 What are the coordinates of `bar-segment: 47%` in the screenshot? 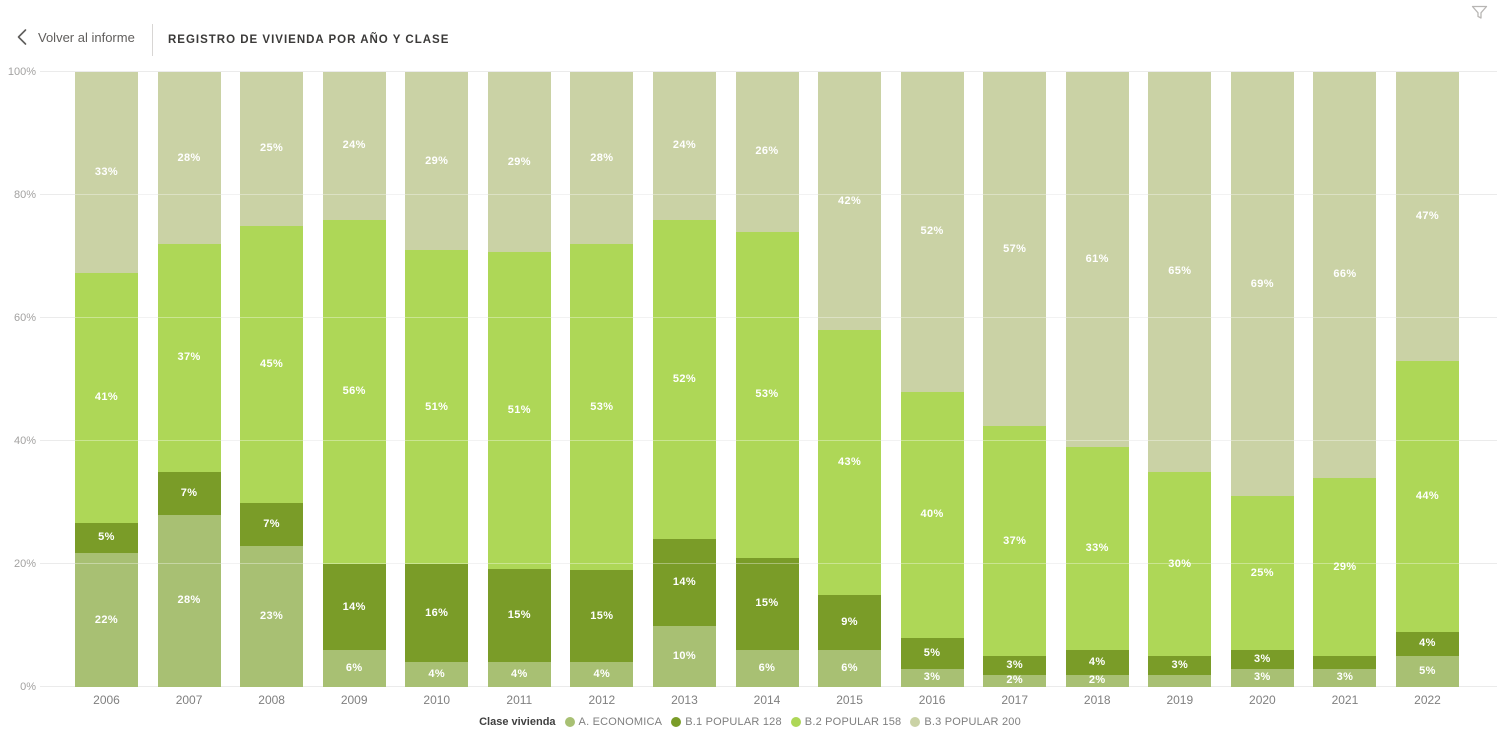 It's located at (1427, 217).